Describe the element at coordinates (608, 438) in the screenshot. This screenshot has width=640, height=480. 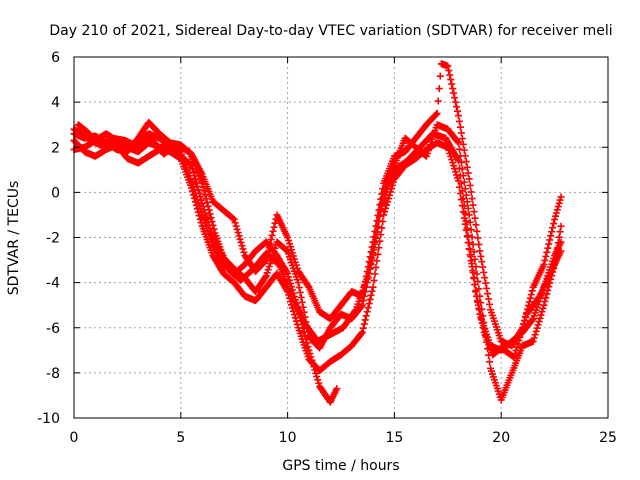
I see `x-tick-label: 25` at that location.